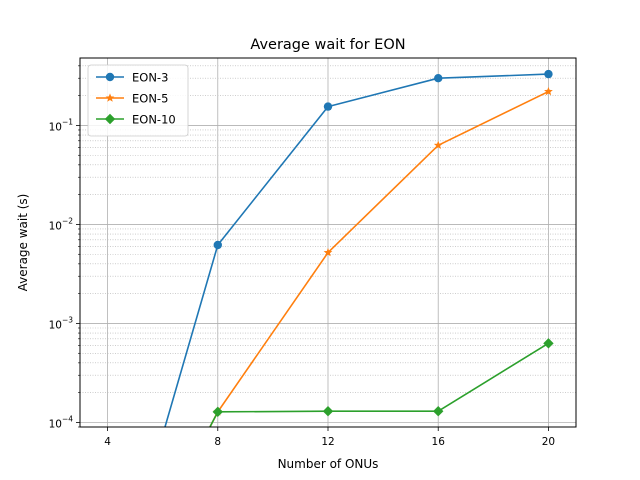 The width and height of the screenshot is (640, 480). What do you see at coordinates (548, 442) in the screenshot?
I see `x-tick-label: 20` at bounding box center [548, 442].